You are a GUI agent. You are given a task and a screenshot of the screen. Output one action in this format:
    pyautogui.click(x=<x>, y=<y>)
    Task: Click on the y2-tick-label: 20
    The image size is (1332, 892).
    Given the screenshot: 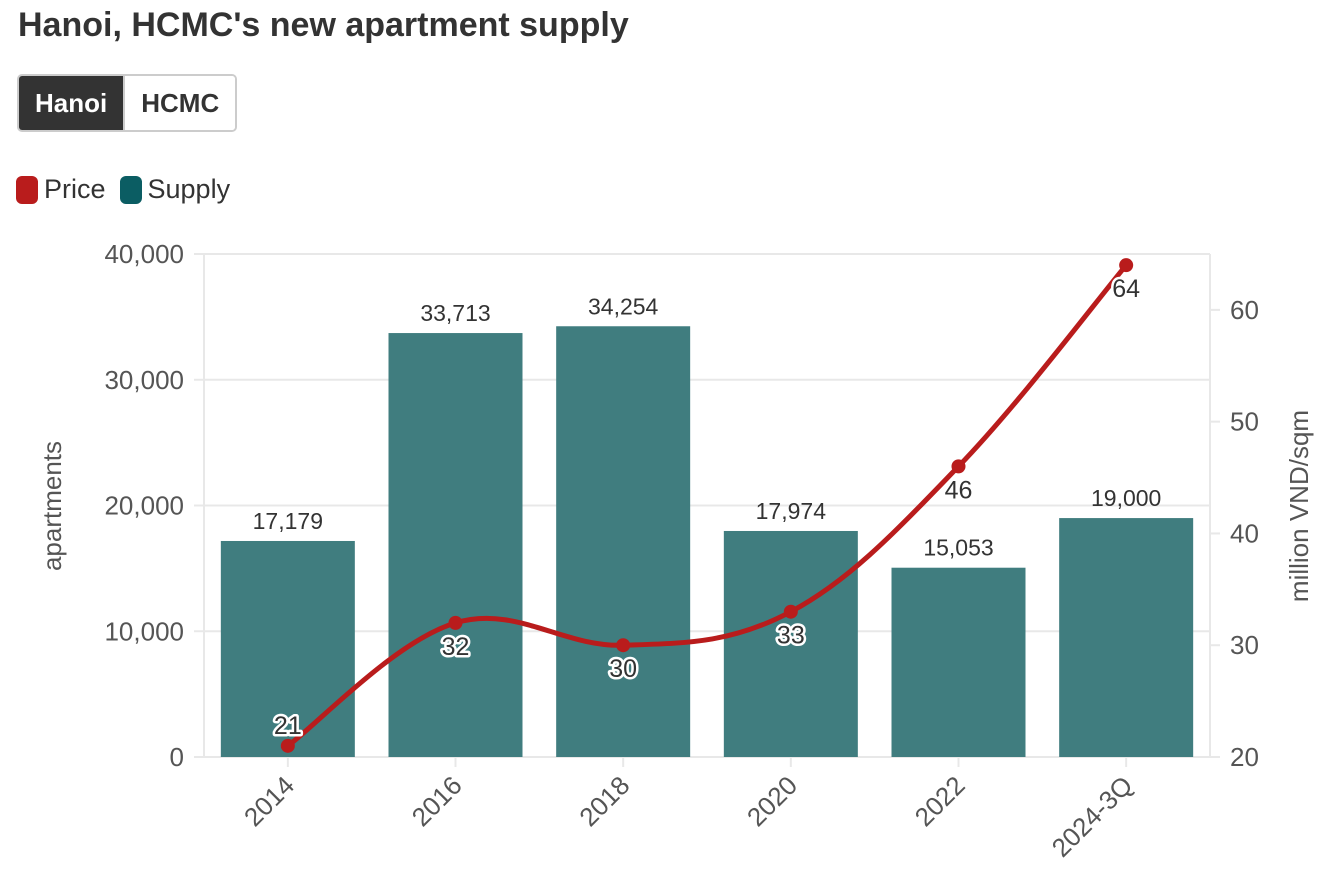 What is the action you would take?
    pyautogui.click(x=1244, y=757)
    